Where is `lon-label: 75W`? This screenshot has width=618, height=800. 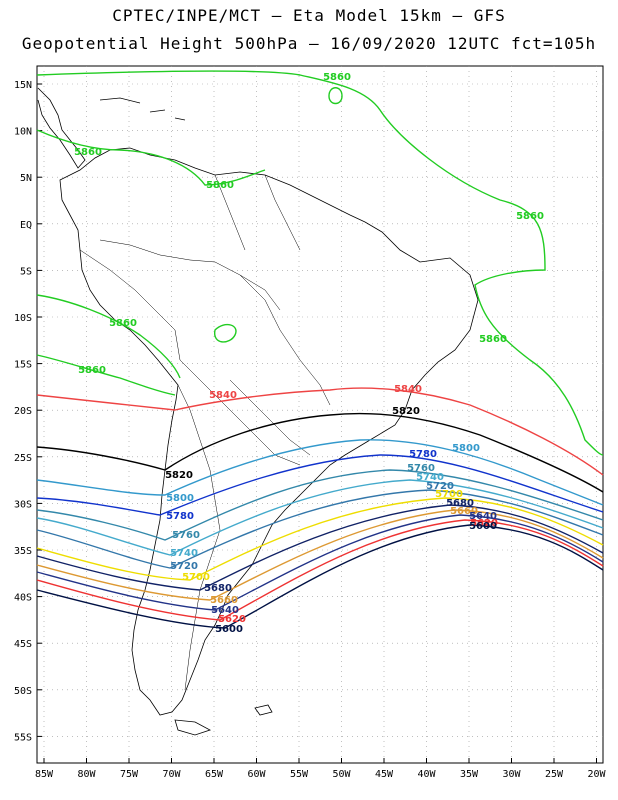
lon-label: 75W is located at coordinates (129, 774).